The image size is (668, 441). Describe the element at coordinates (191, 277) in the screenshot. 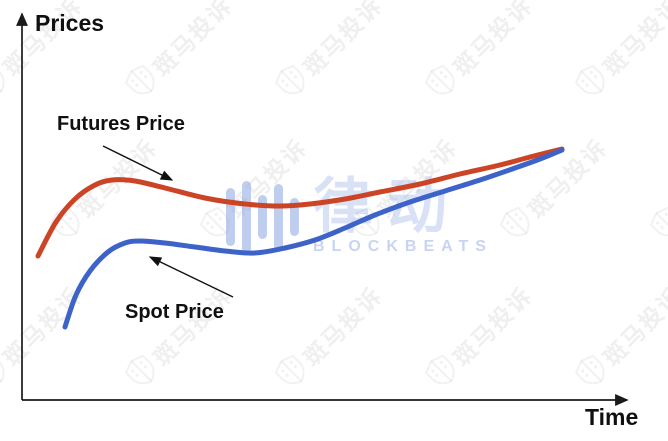

I see `spot-annotation-arrow` at that location.